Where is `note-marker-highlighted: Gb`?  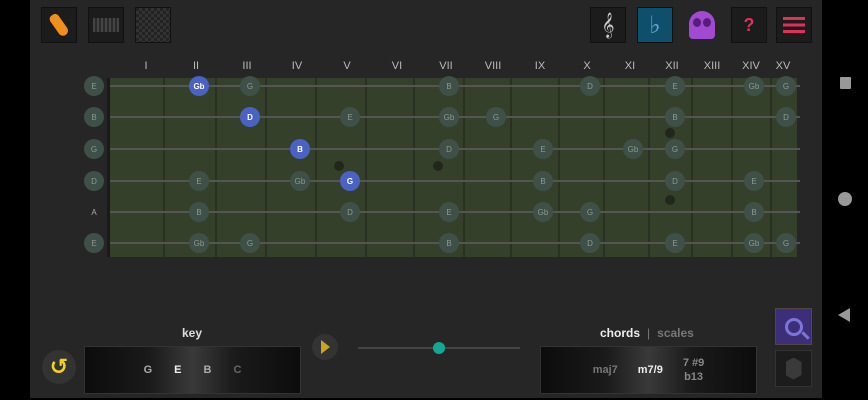 note-marker-highlighted: Gb is located at coordinates (199, 86).